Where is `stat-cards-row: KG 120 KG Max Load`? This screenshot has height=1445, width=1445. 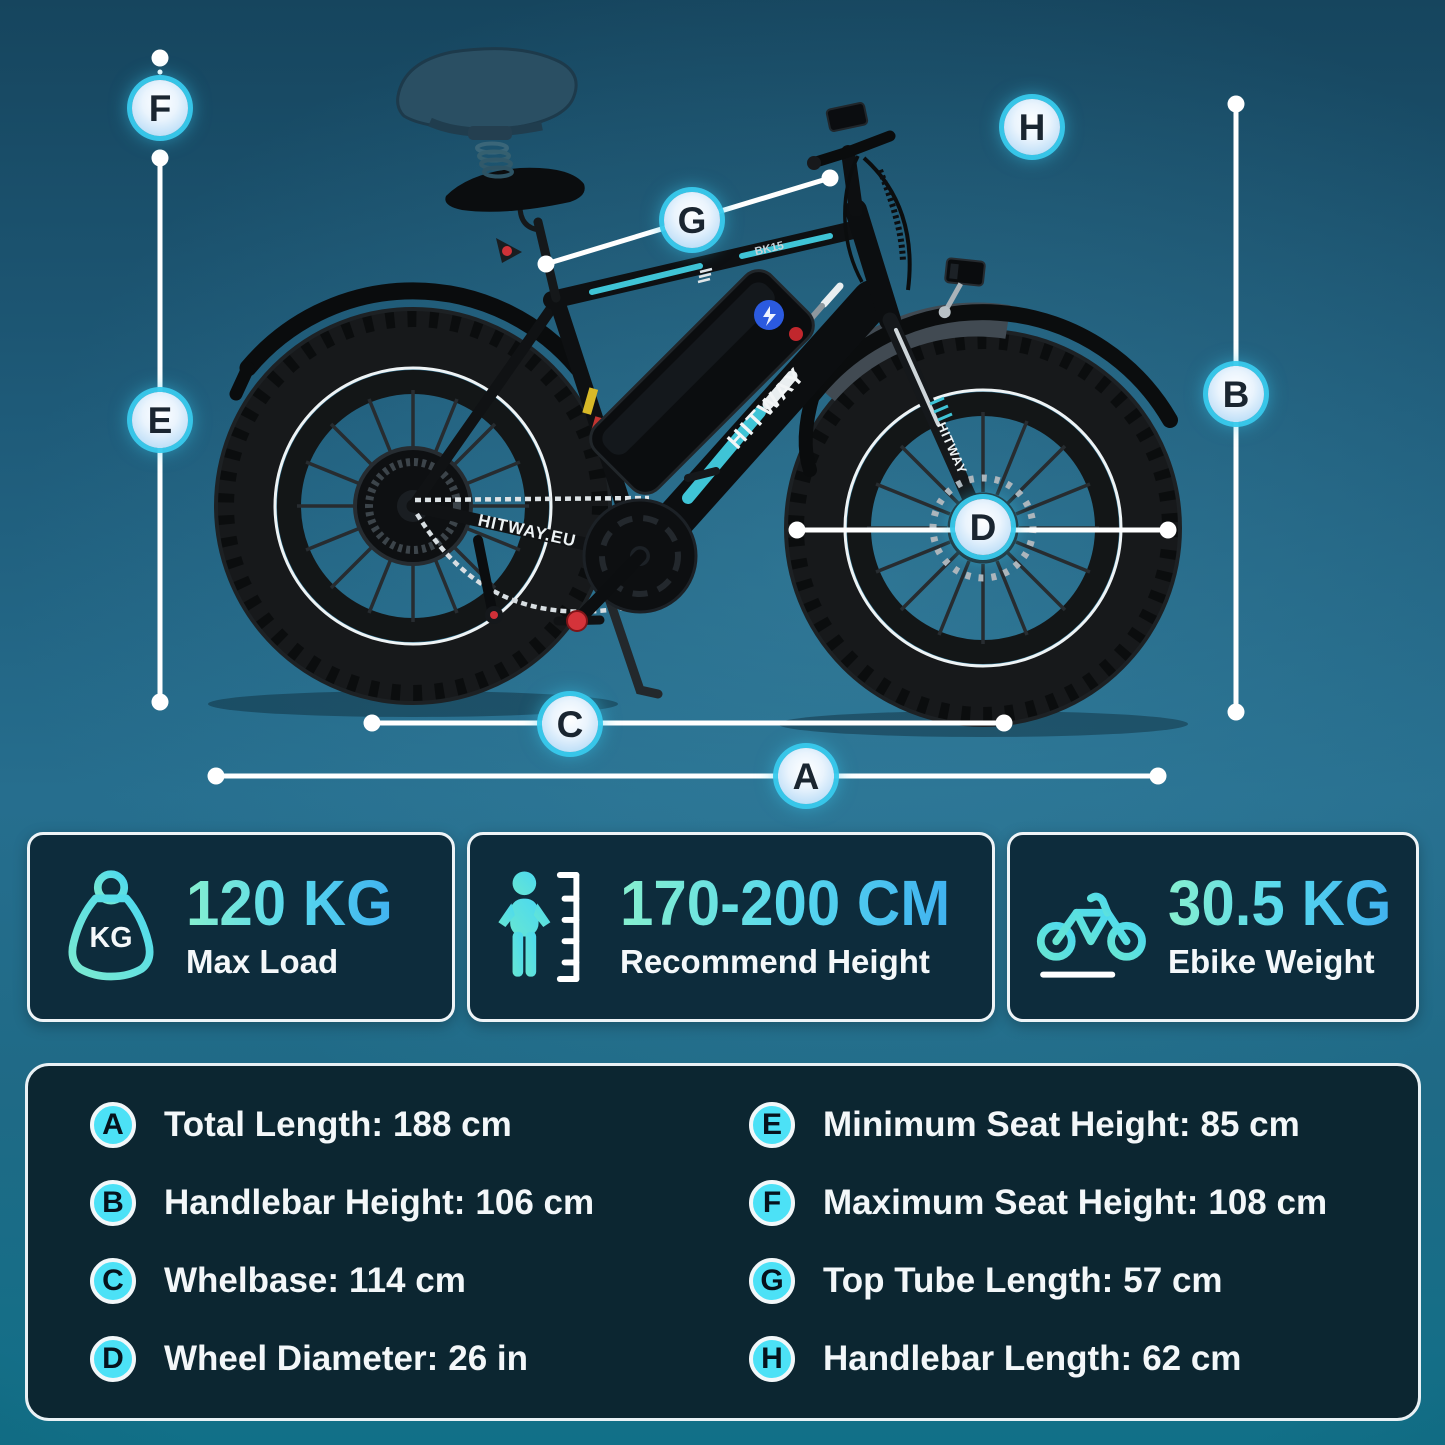 stat-cards-row: KG 120 KG Max Load is located at coordinates (723, 927).